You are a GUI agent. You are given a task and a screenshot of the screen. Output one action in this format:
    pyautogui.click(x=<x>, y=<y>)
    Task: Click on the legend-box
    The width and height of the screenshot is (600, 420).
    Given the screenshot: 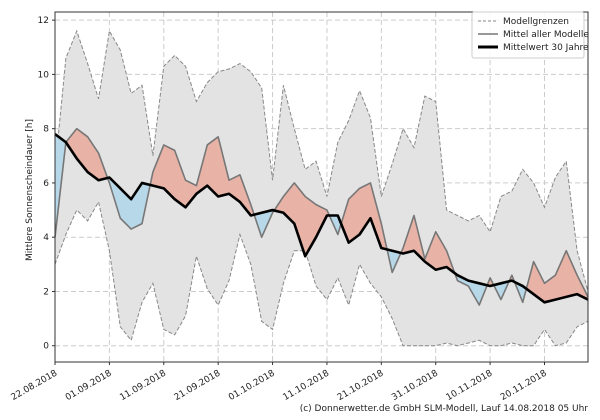 What is the action you would take?
    pyautogui.click(x=528, y=35)
    